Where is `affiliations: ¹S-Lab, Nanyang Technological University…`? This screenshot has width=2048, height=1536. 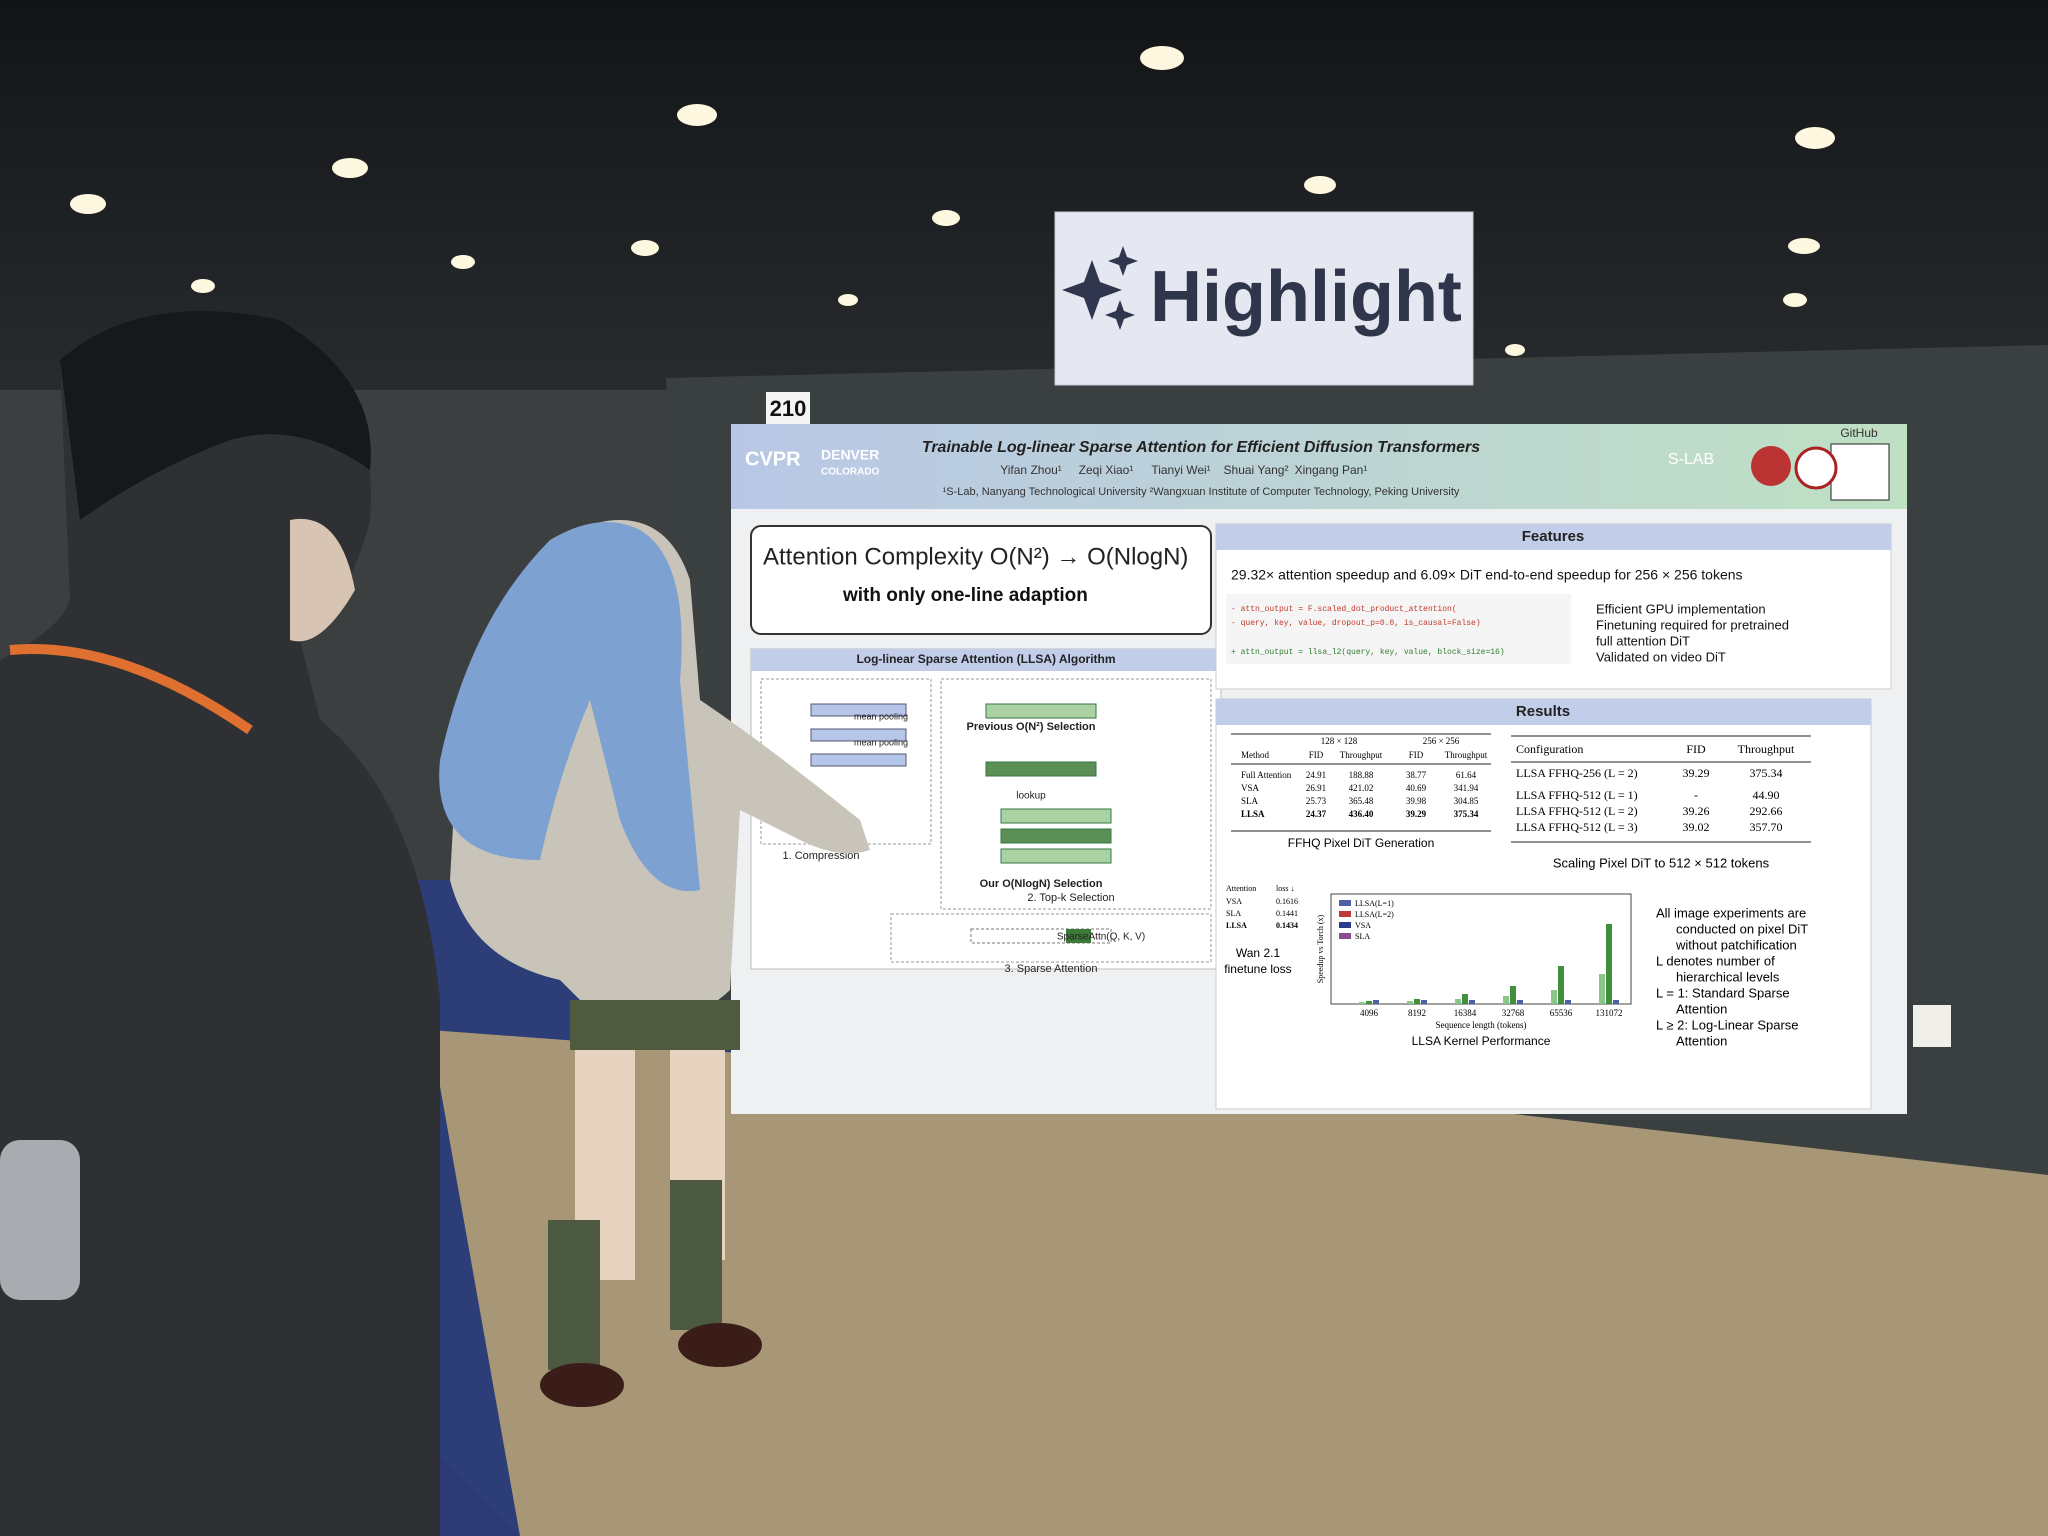
affiliations: ¹S-Lab, Nanyang Technological University… is located at coordinates (1201, 492).